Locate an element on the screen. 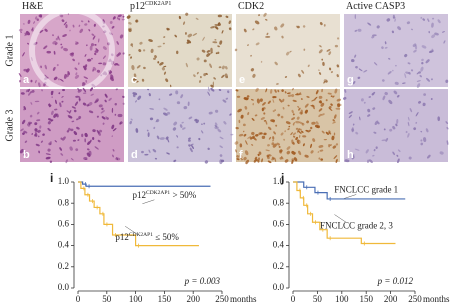  y-tick-label: 1.0 is located at coordinates (64, 181).